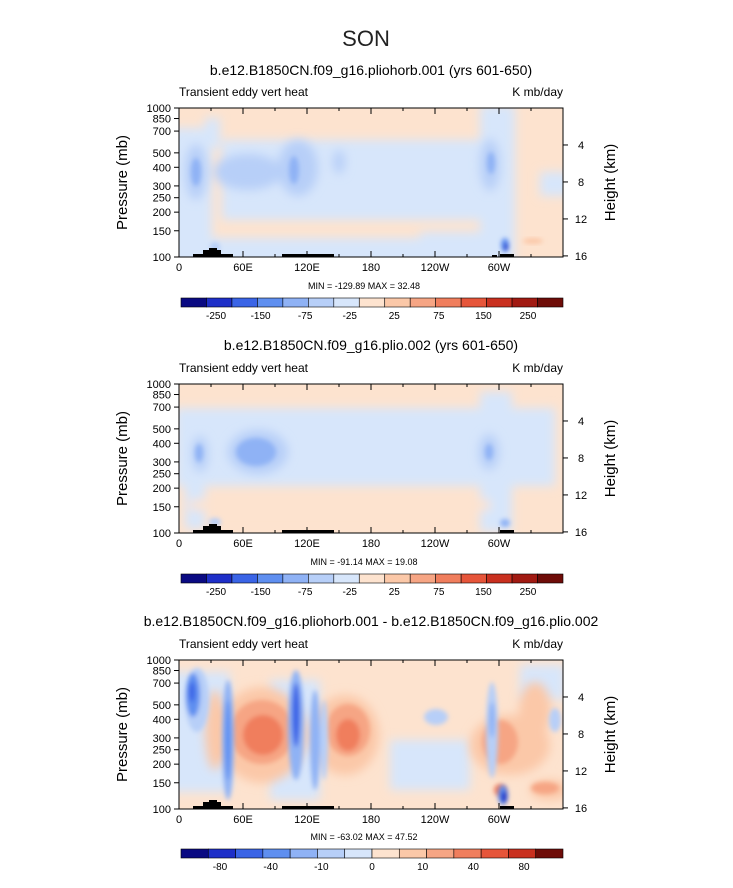 Image resolution: width=733 pixels, height=888 pixels. I want to click on y-right-tick-label: 4, so click(581, 698).